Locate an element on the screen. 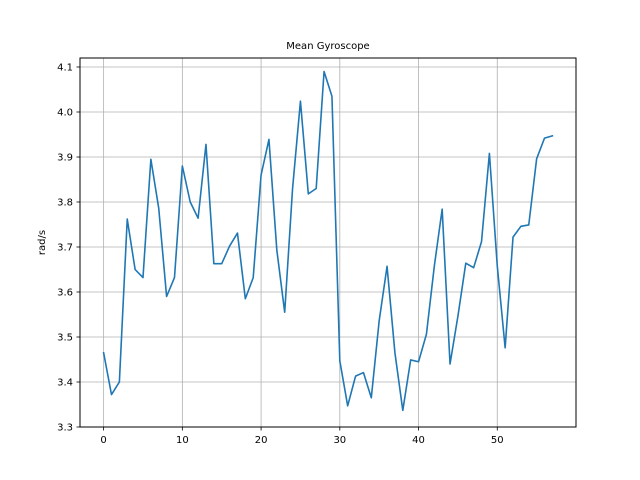 This screenshot has height=480, width=640. y-axis-label: rad/s is located at coordinates (42, 242).